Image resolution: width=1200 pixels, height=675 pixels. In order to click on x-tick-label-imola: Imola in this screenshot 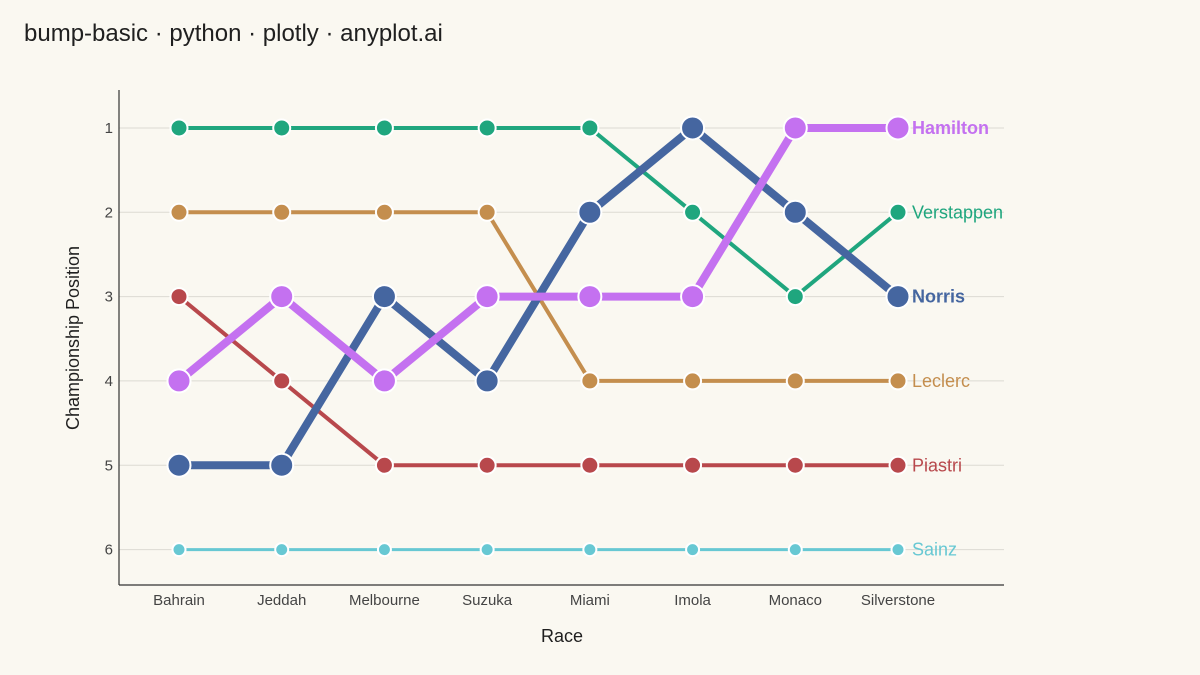, I will do `click(692, 600)`.